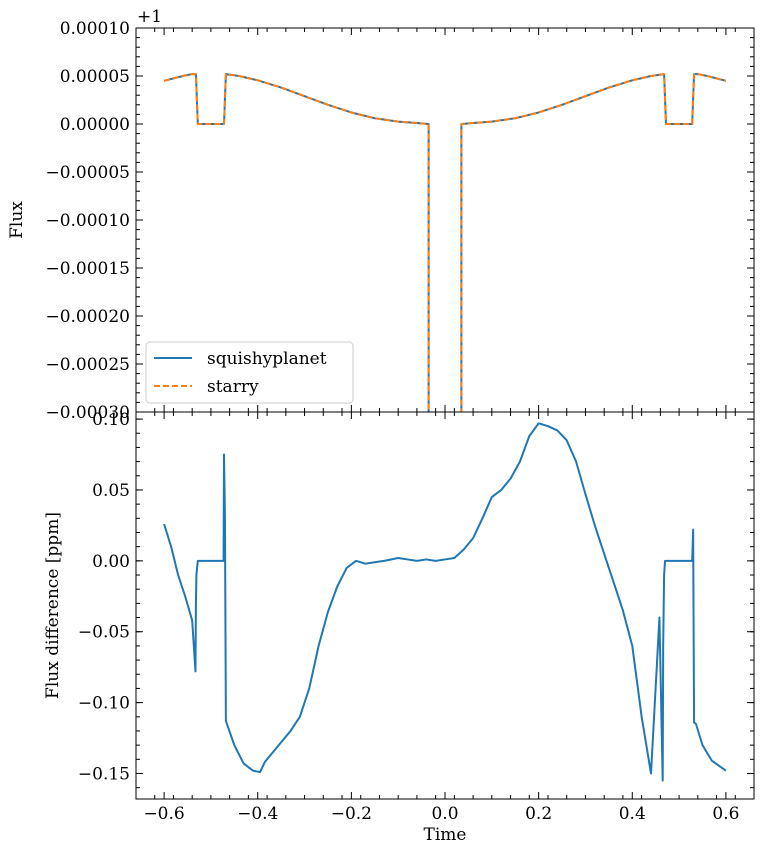  Describe the element at coordinates (444, 814) in the screenshot. I see `time-tick-label: 0.0` at that location.